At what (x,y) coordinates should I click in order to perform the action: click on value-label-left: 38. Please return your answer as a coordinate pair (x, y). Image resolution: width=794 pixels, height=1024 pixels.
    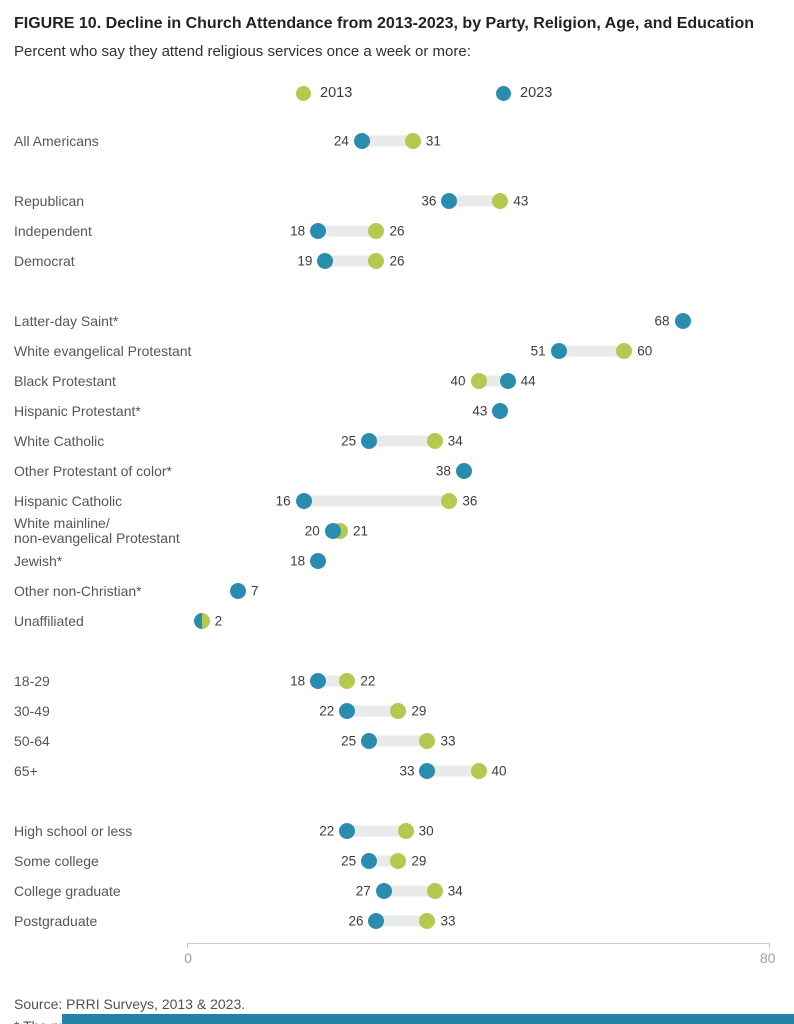
    Looking at the image, I should click on (443, 471).